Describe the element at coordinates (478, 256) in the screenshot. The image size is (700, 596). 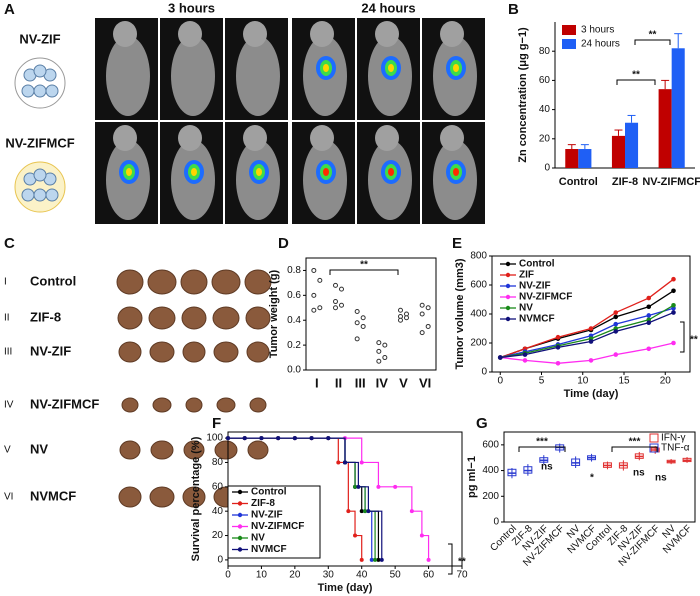
I see `y-tick-label: 800` at that location.